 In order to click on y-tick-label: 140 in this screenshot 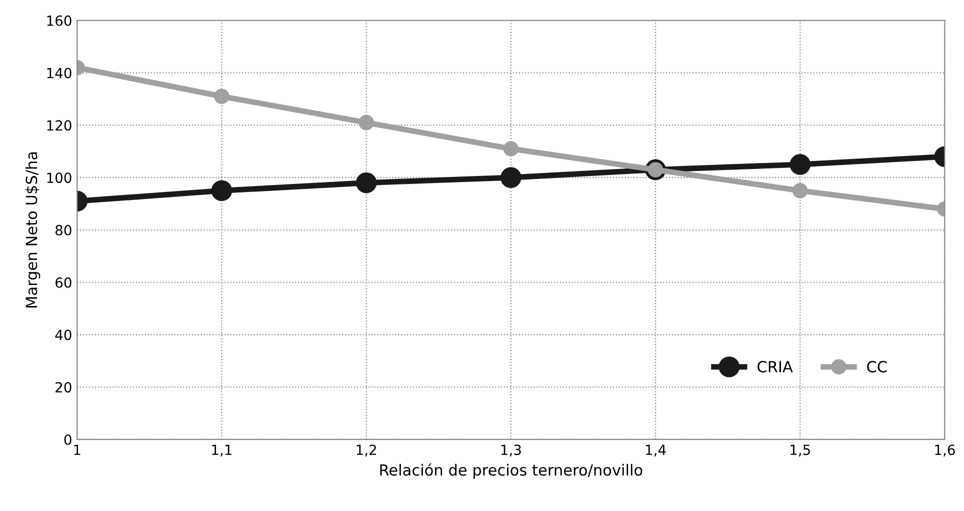, I will do `click(59, 73)`.